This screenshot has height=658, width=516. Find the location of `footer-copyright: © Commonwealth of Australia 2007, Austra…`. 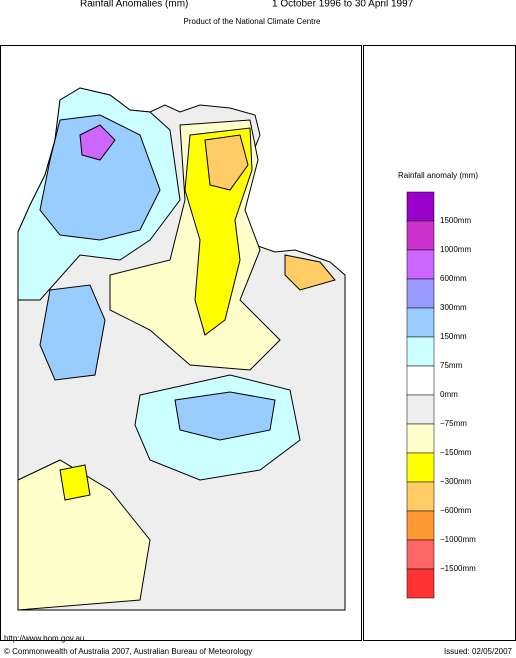

footer-copyright: © Commonwealth of Australia 2007, Austra… is located at coordinates (128, 651).